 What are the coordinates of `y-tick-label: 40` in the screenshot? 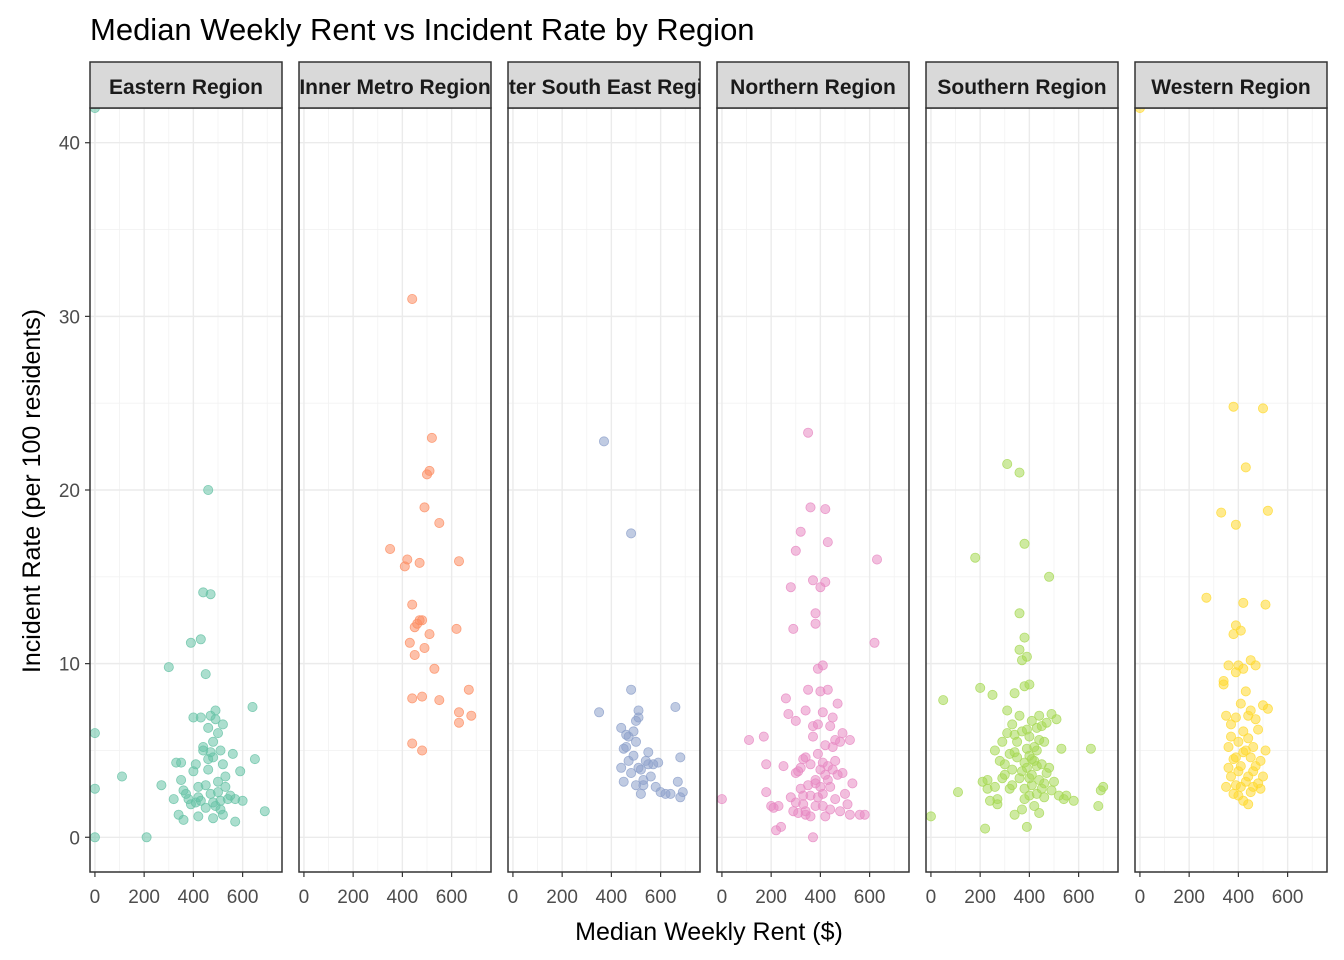 It's located at (69, 144).